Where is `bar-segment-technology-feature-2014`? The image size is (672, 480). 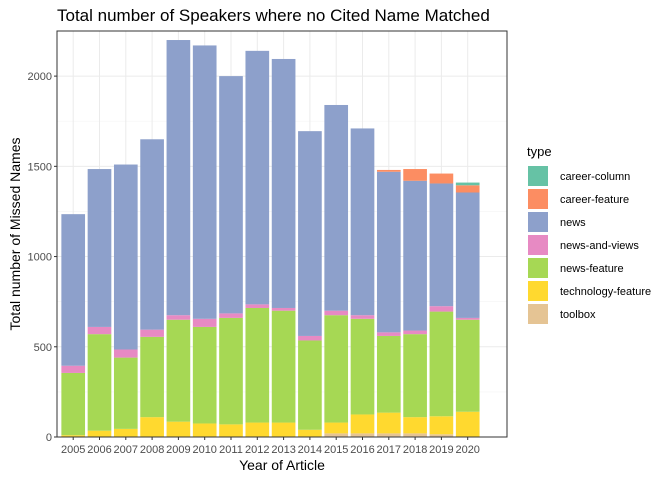 bar-segment-technology-feature-2014 is located at coordinates (310, 433).